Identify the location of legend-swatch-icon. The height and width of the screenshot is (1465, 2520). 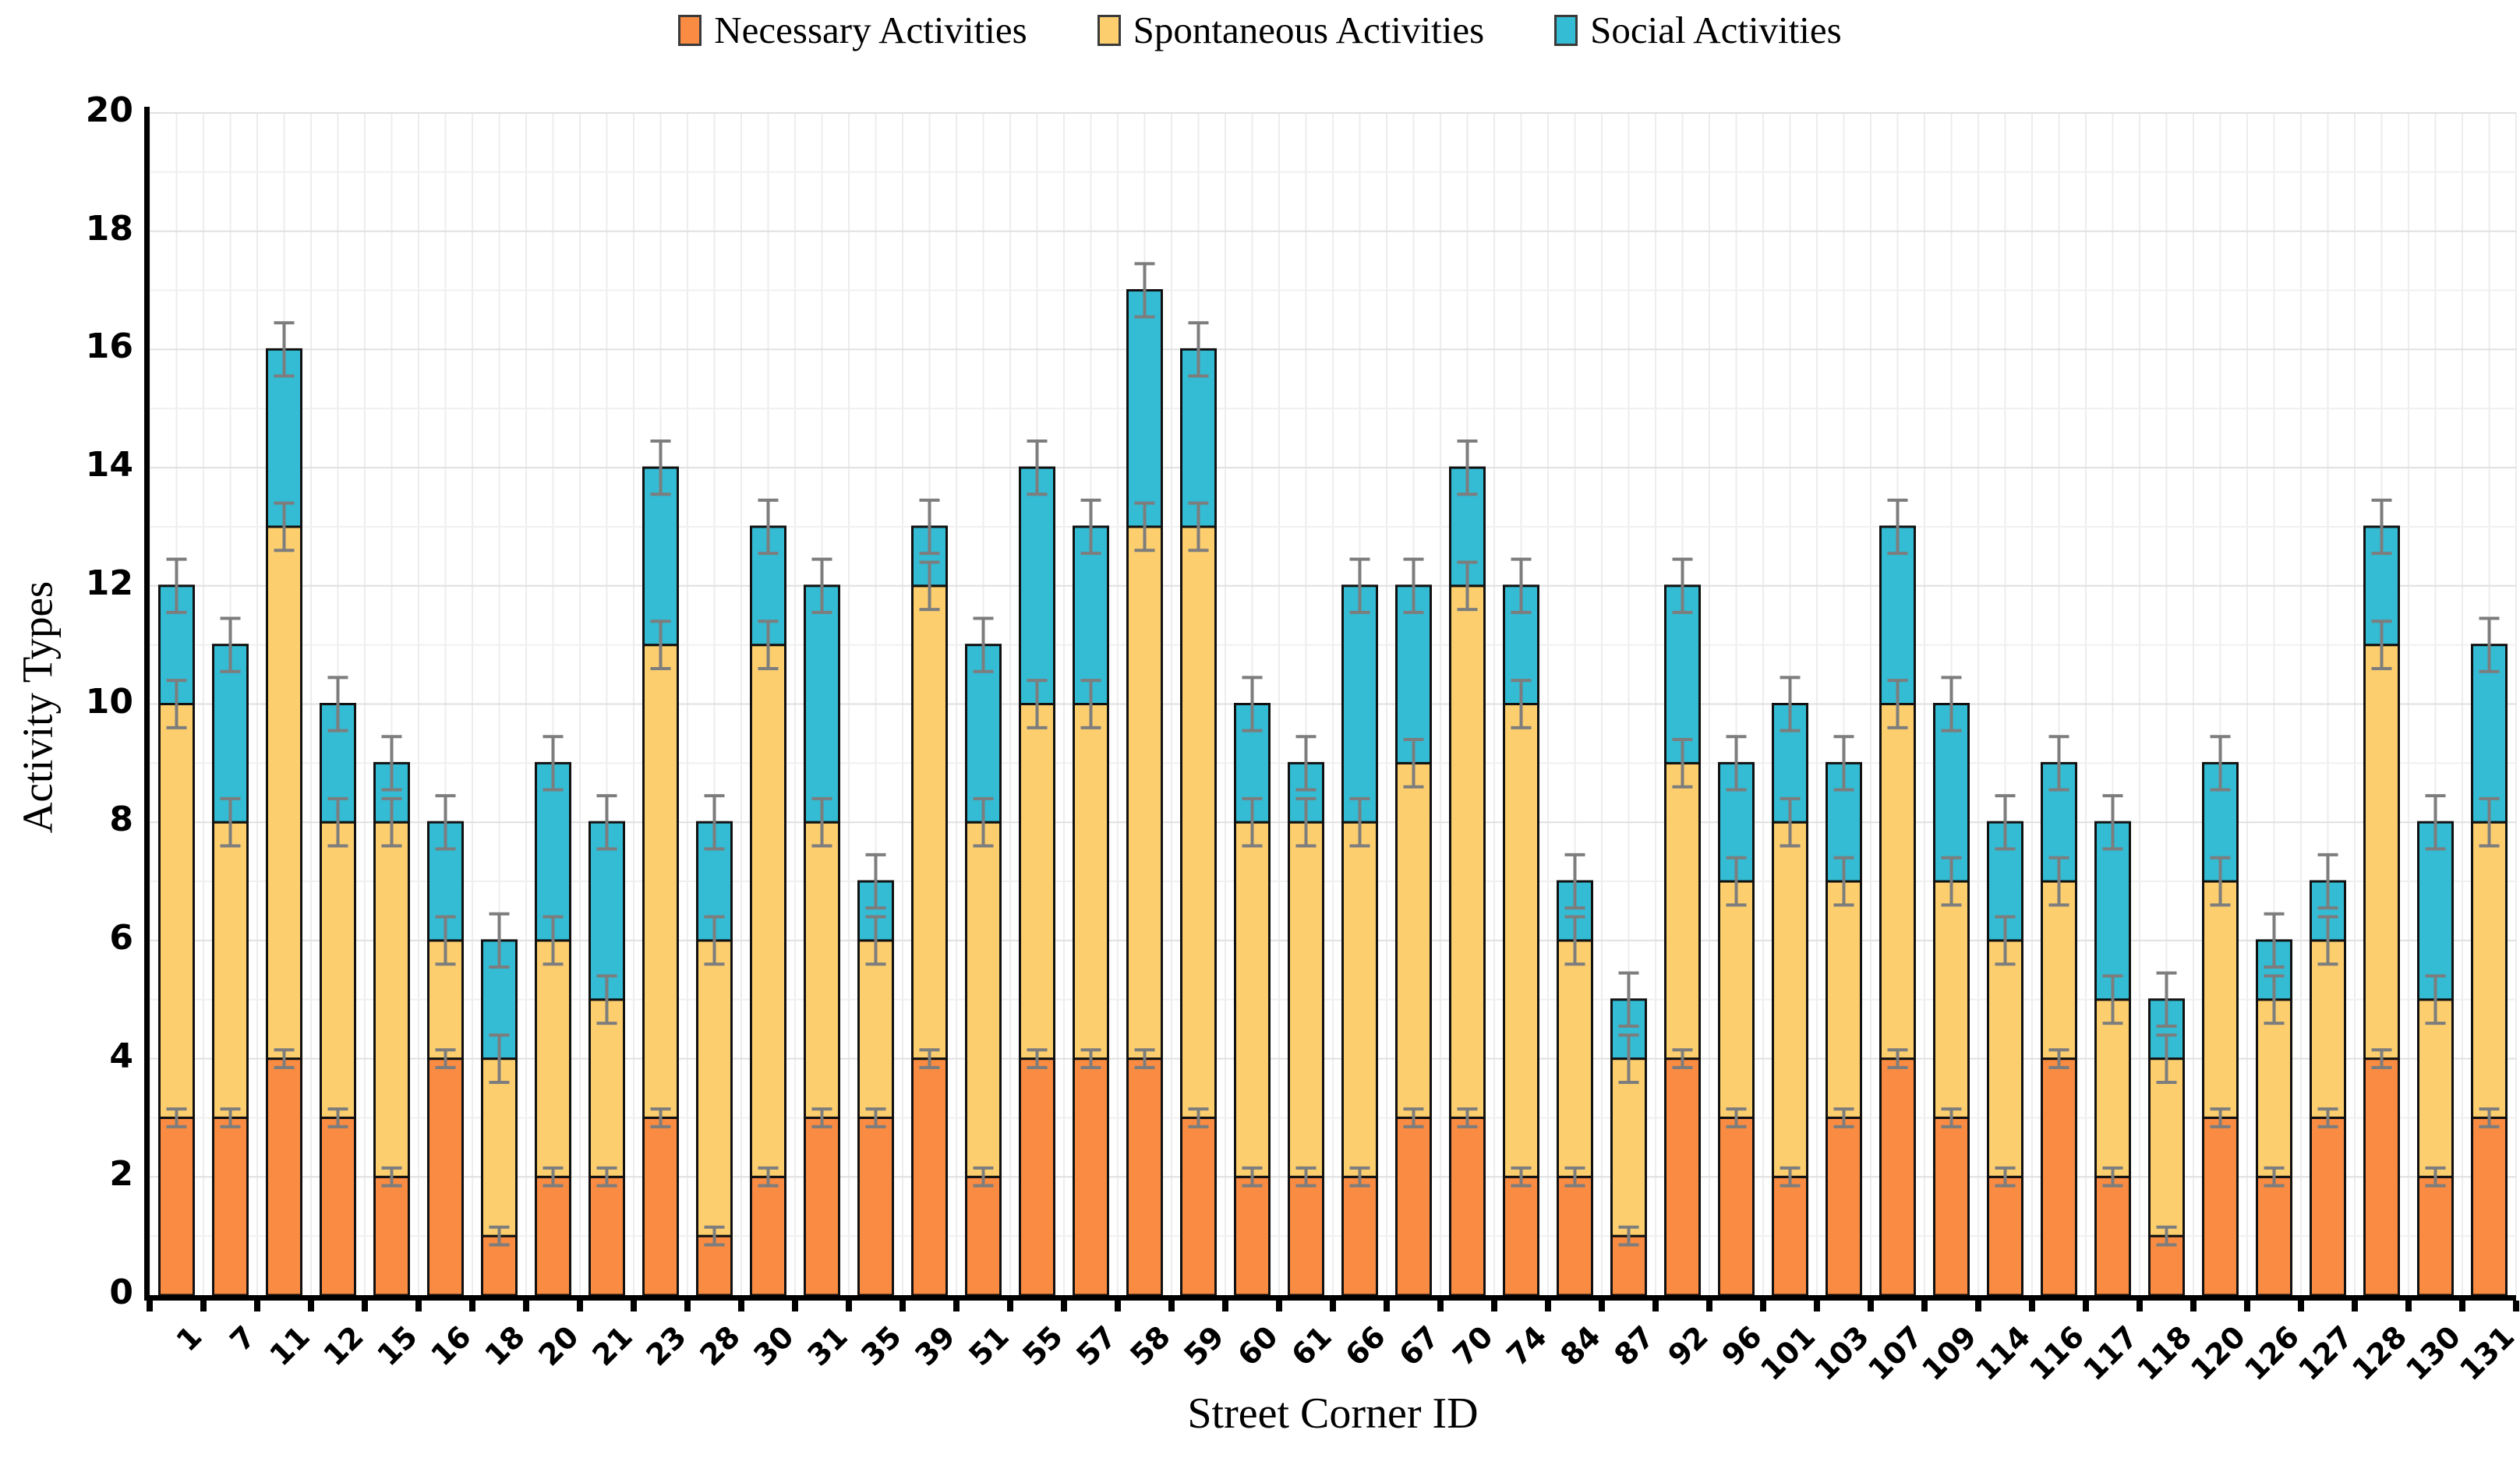
(1109, 30).